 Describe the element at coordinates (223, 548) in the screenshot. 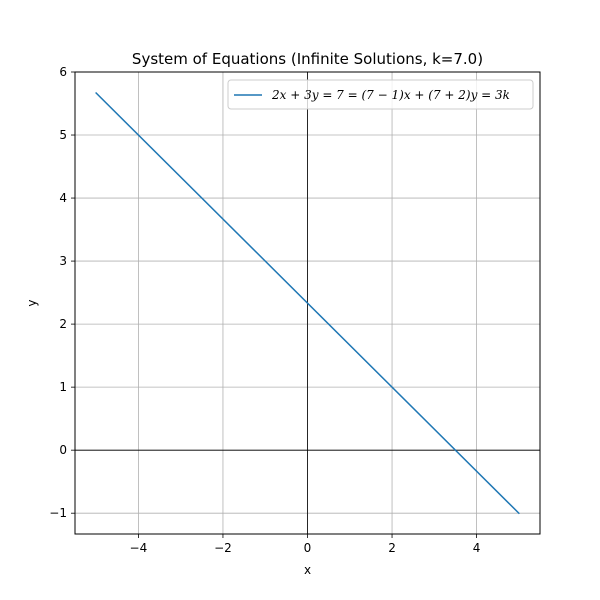

I see `x-tick-label: −2` at that location.